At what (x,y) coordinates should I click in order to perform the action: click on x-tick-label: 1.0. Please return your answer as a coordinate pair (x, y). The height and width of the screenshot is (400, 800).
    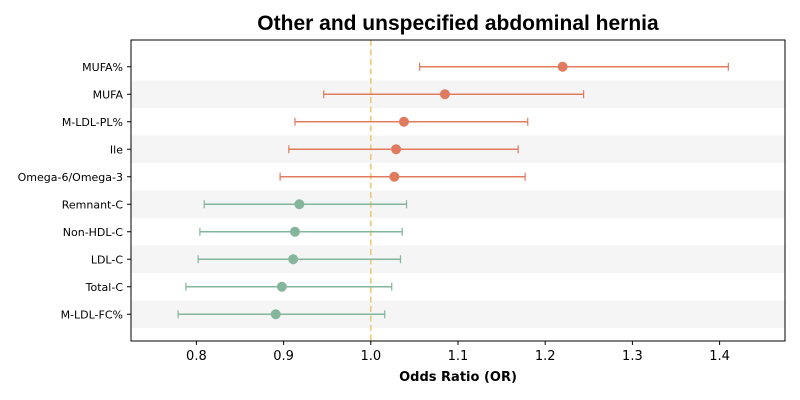
    Looking at the image, I should click on (370, 356).